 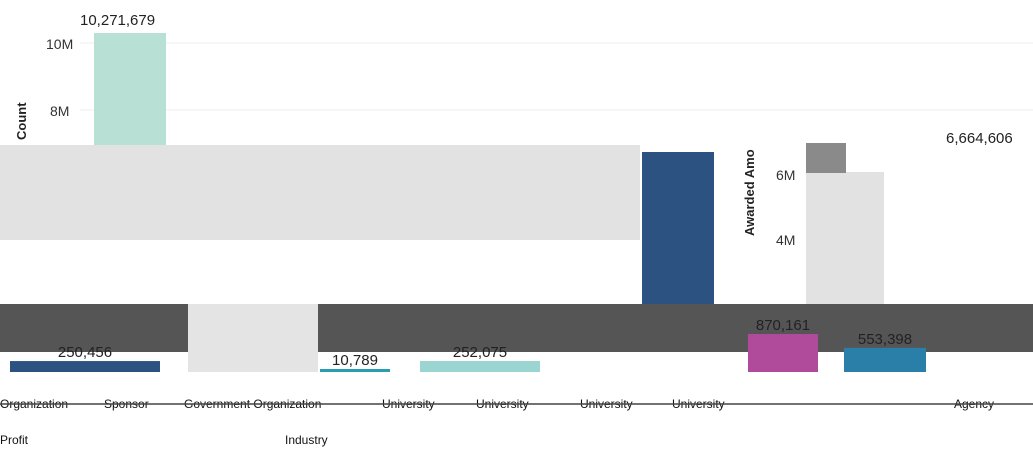 I want to click on y-axis-label-count: Count, so click(x=21, y=121).